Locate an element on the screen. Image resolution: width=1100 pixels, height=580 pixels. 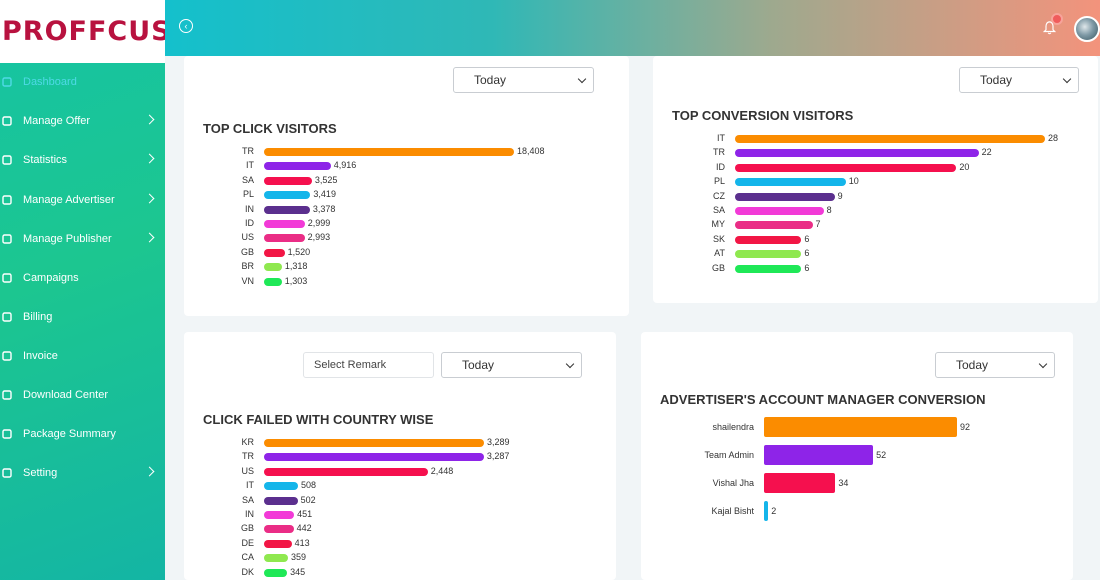
select-remark-input: Select Remark is located at coordinates (368, 365).